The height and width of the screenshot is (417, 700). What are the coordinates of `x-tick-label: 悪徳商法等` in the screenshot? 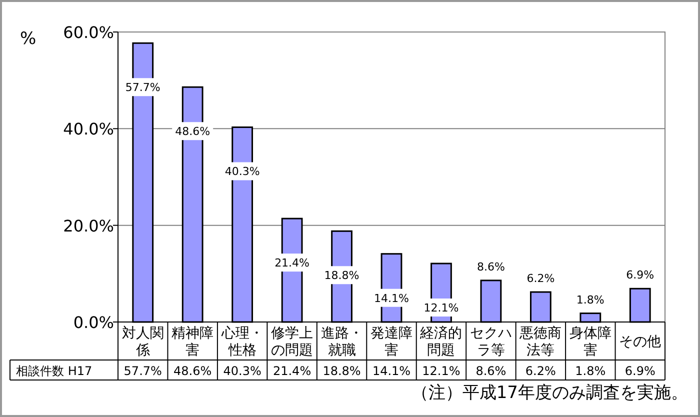 It's located at (540, 342).